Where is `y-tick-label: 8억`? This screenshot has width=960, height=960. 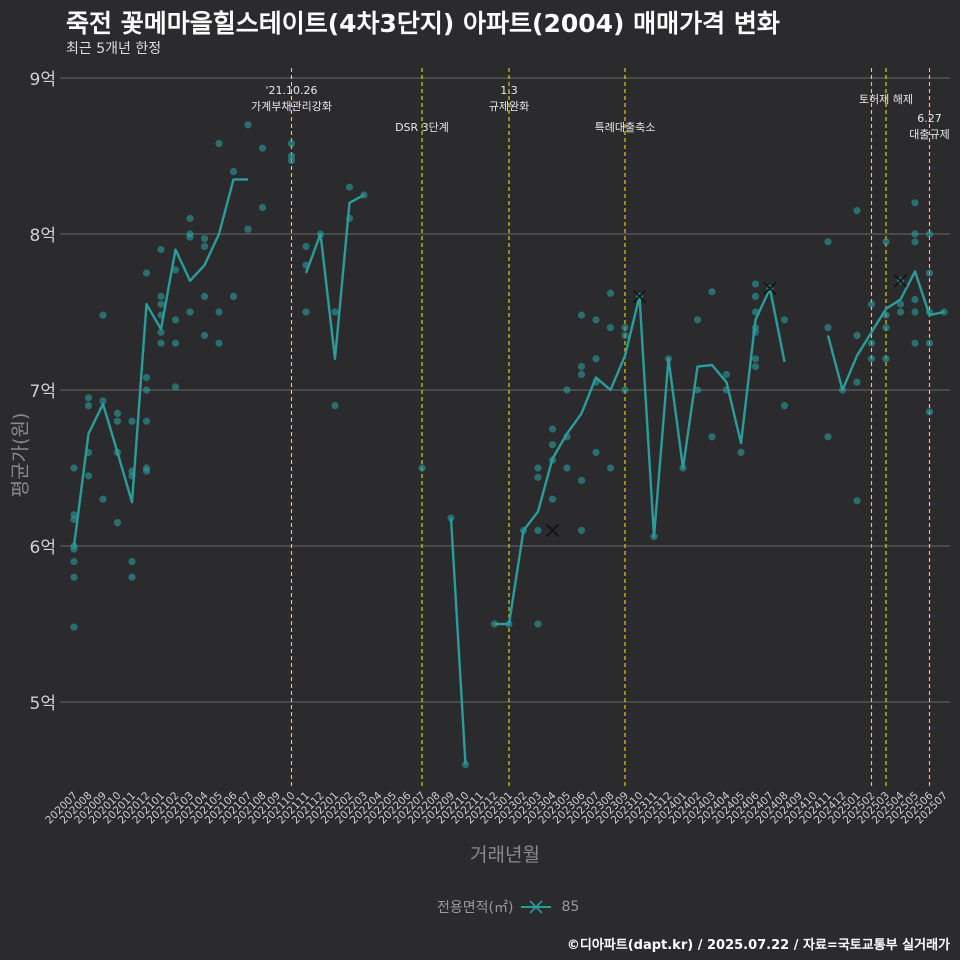
y-tick-label: 8억 is located at coordinates (43, 236).